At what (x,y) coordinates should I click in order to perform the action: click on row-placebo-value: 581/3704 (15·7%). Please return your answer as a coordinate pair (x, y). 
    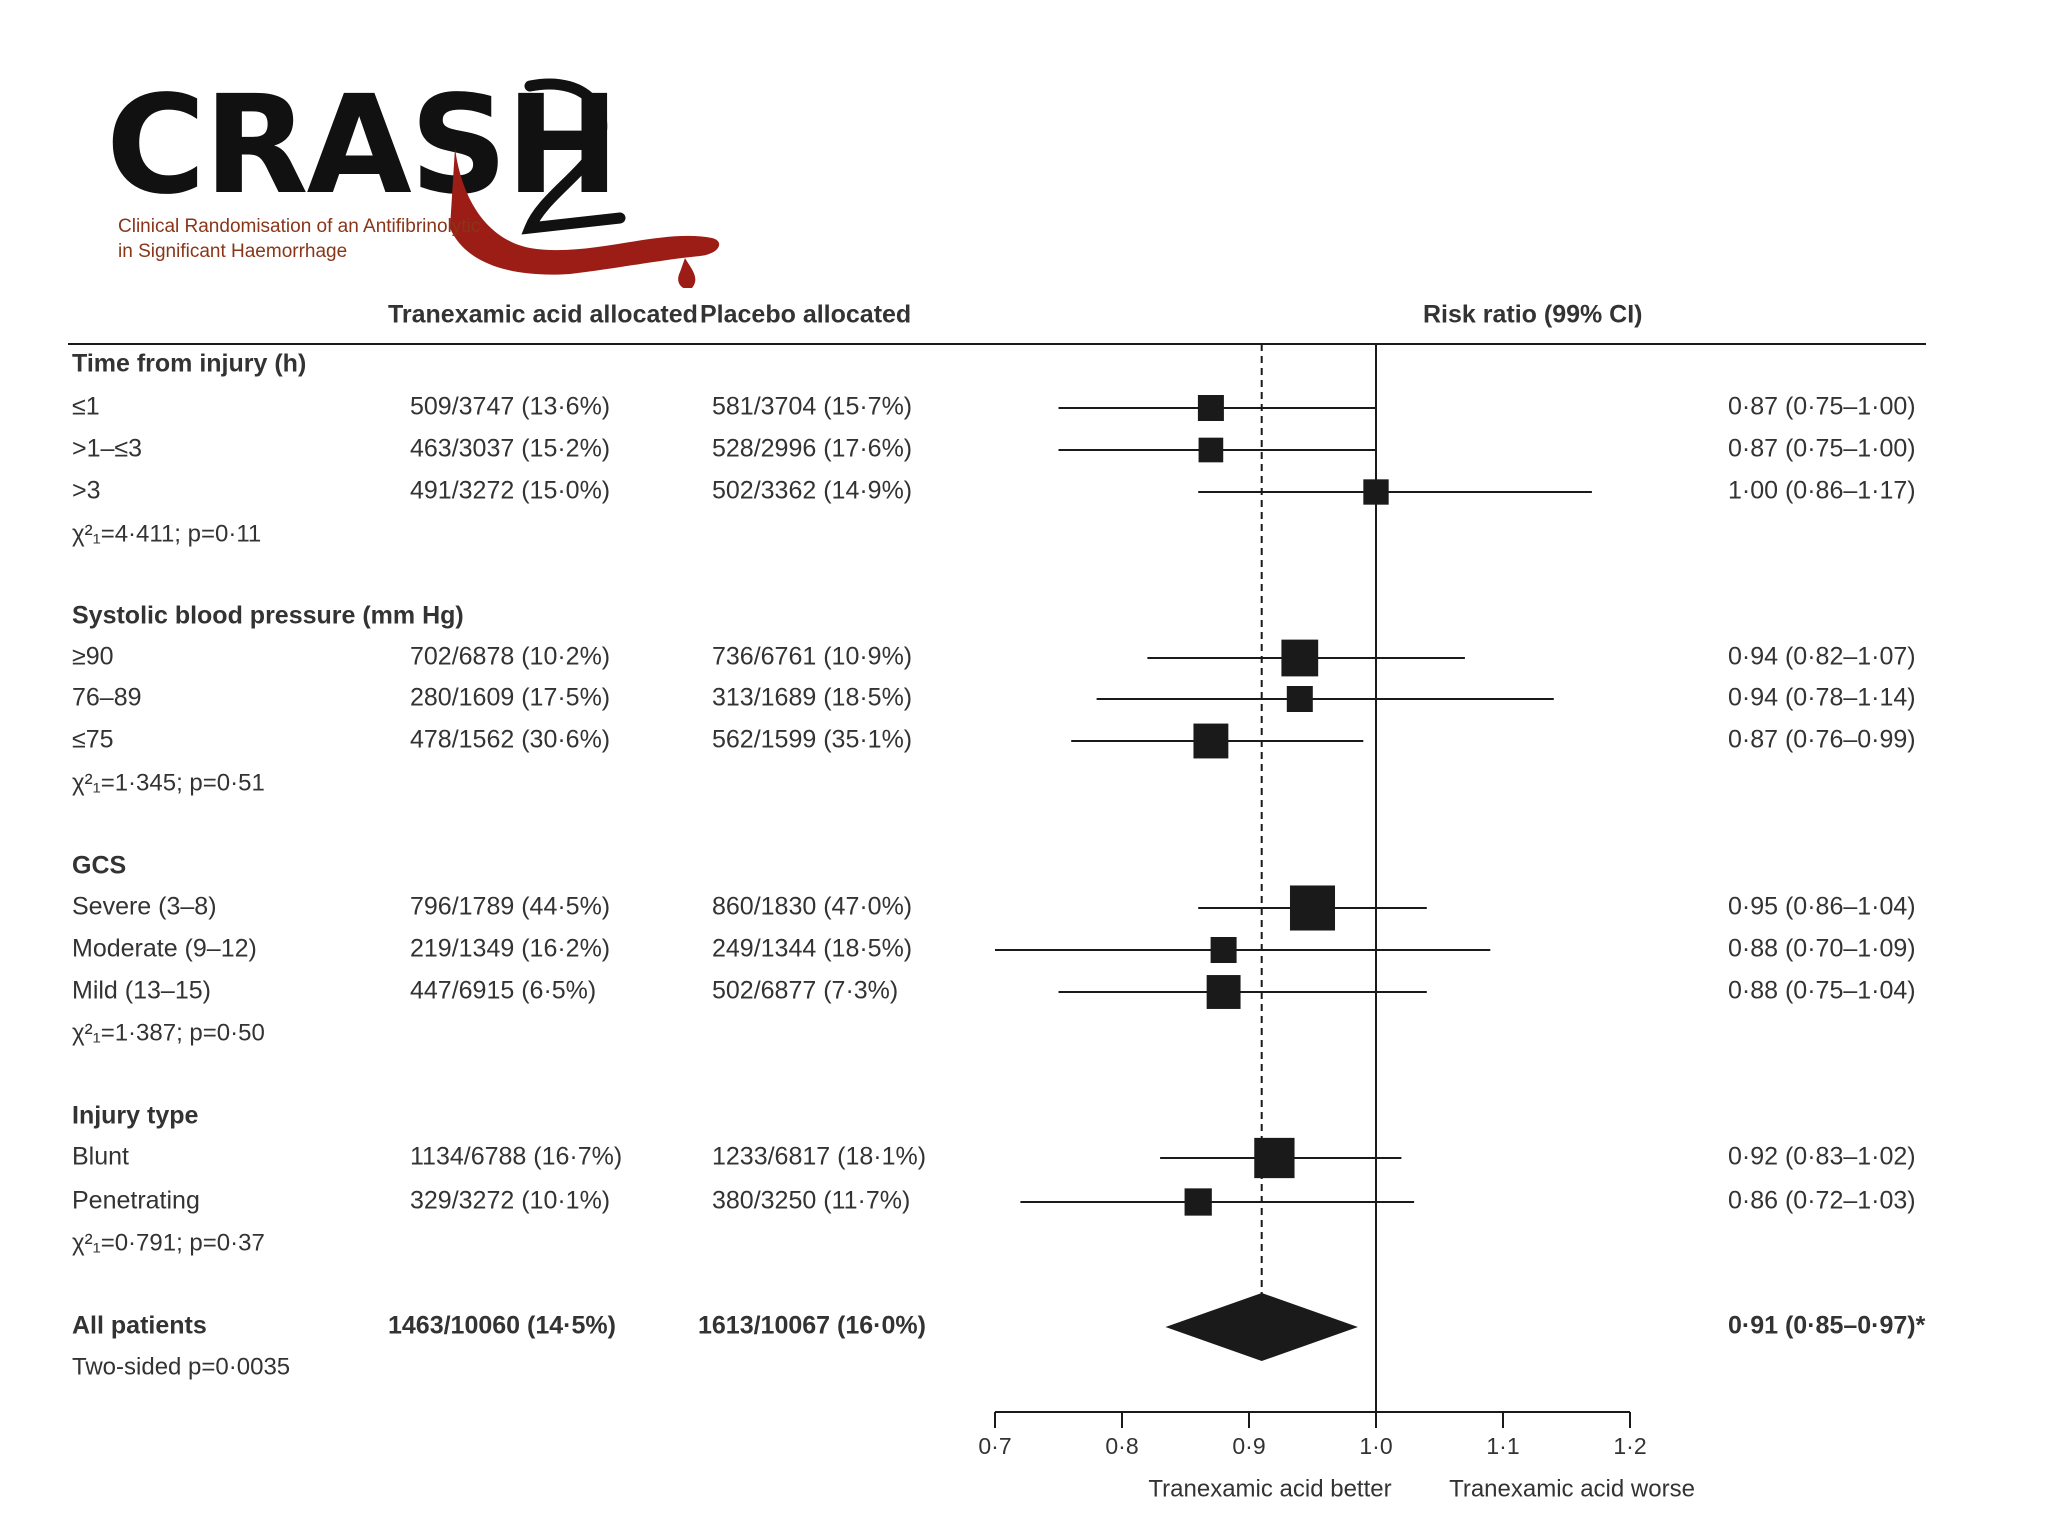
    Looking at the image, I should click on (812, 407).